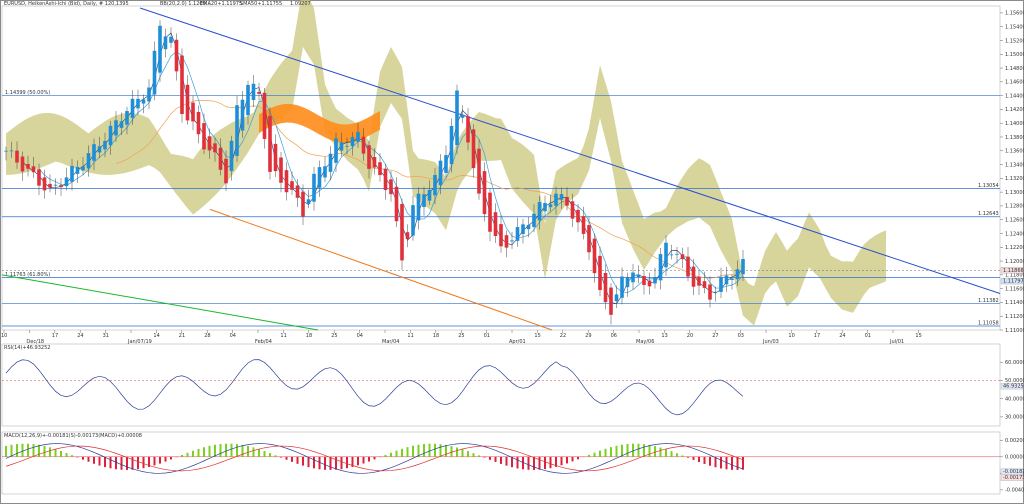 The image size is (1024, 504). Describe the element at coordinates (770, 342) in the screenshot. I see `x-tick-label: Jun/03` at that location.